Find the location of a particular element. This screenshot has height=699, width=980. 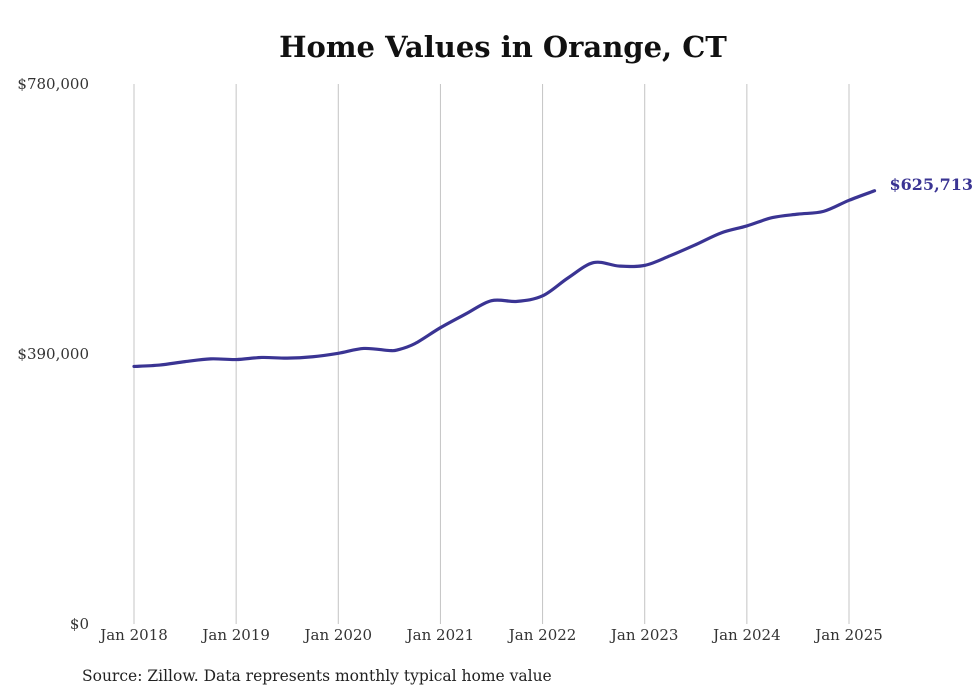

x-tick-label: Jan 2020 is located at coordinates (338, 635).